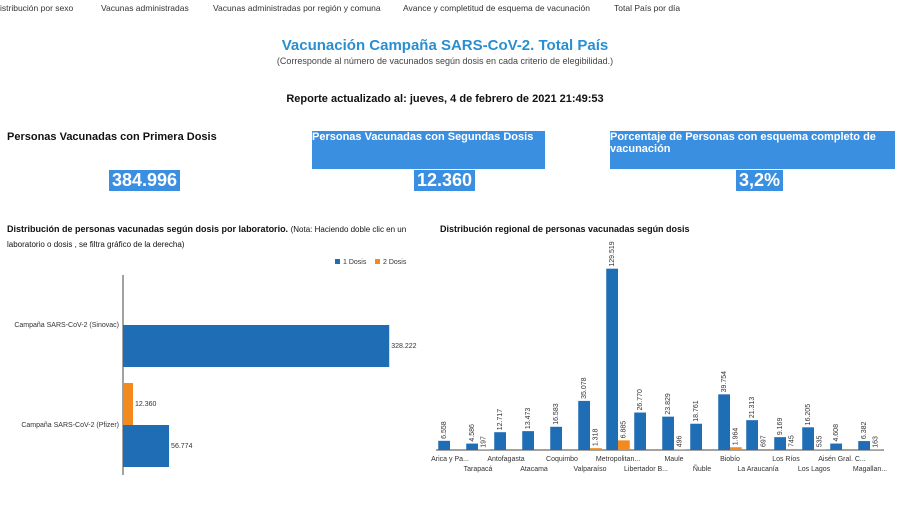 Image resolution: width=900 pixels, height=505 pixels. What do you see at coordinates (757, 469) in the screenshot?
I see `x-tick-label: La Araucanía` at bounding box center [757, 469].